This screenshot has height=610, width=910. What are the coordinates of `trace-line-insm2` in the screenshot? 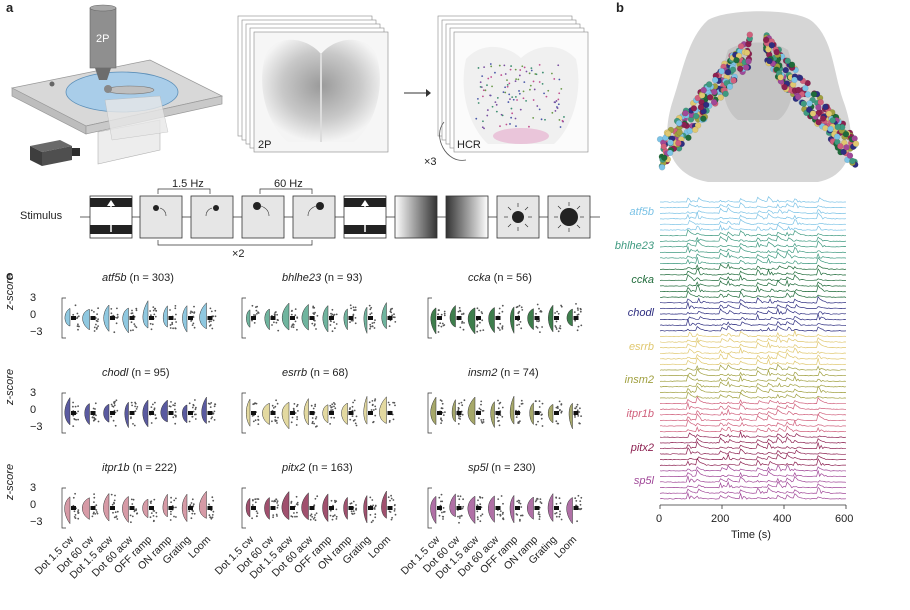 It's located at (753, 389).